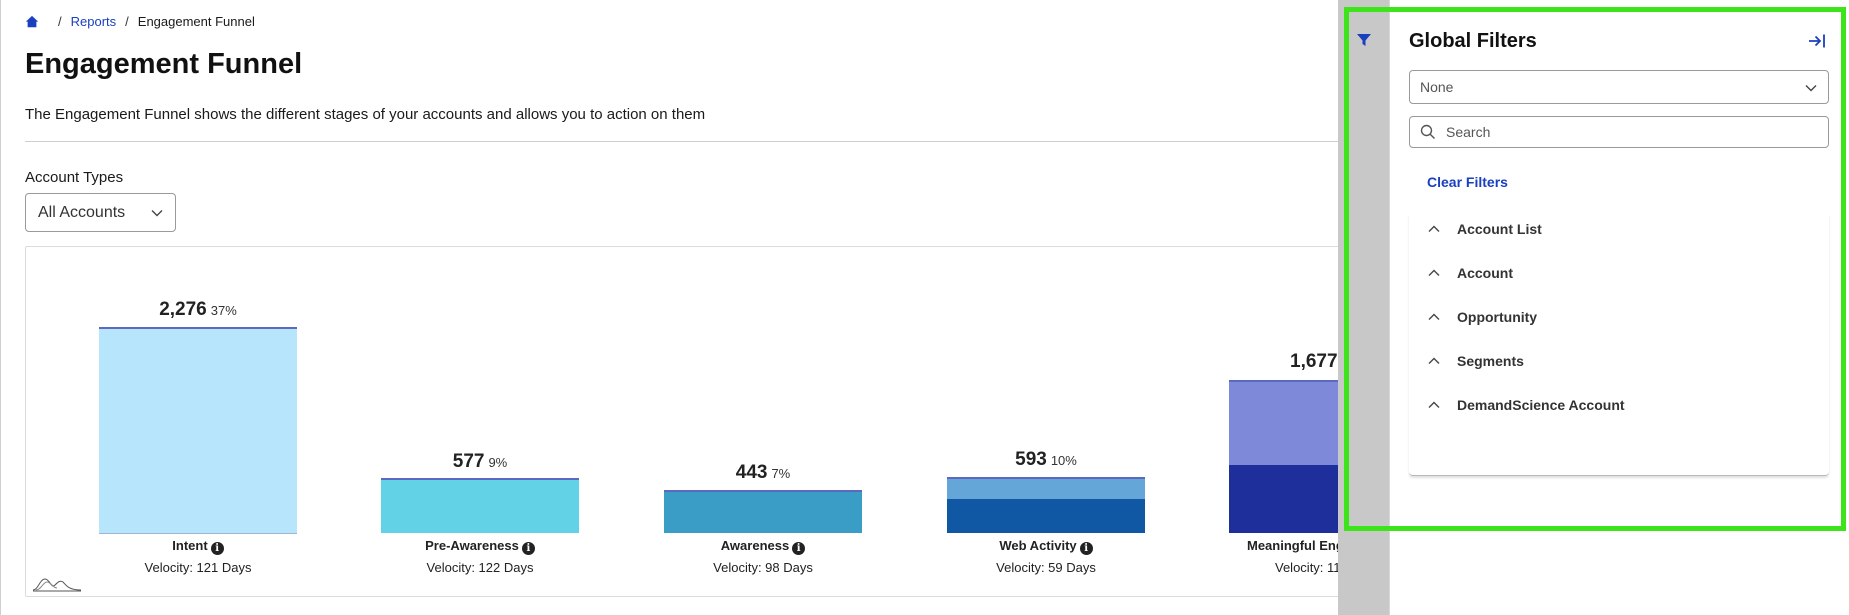 The width and height of the screenshot is (1849, 615). What do you see at coordinates (1619, 361) in the screenshot?
I see `filter-group-segments: Segments` at bounding box center [1619, 361].